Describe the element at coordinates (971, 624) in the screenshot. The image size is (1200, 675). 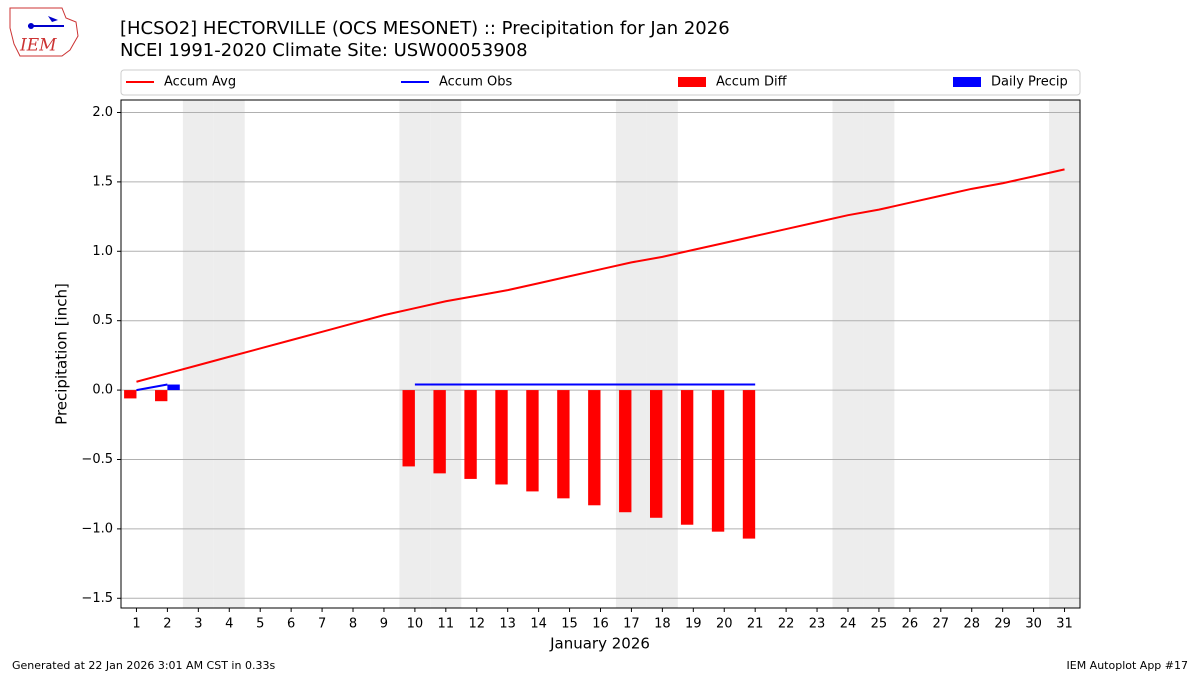
I see `x-tick-label: 28` at that location.